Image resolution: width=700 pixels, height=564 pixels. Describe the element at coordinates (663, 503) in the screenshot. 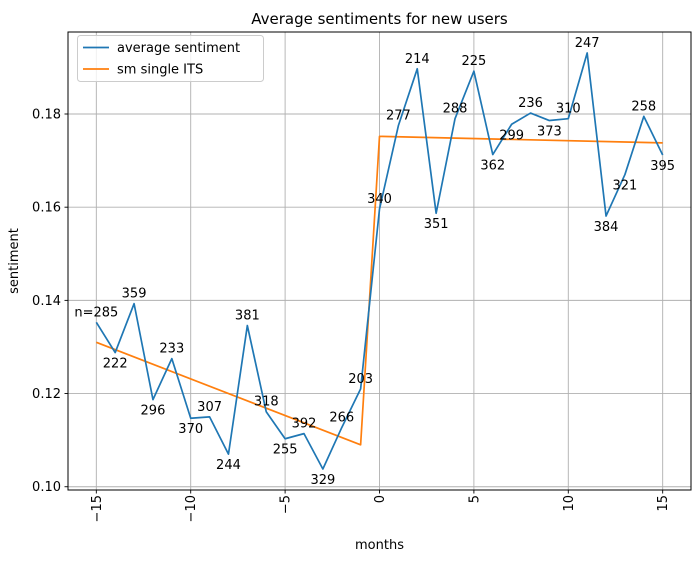

I see `x-tick-label: 15` at that location.